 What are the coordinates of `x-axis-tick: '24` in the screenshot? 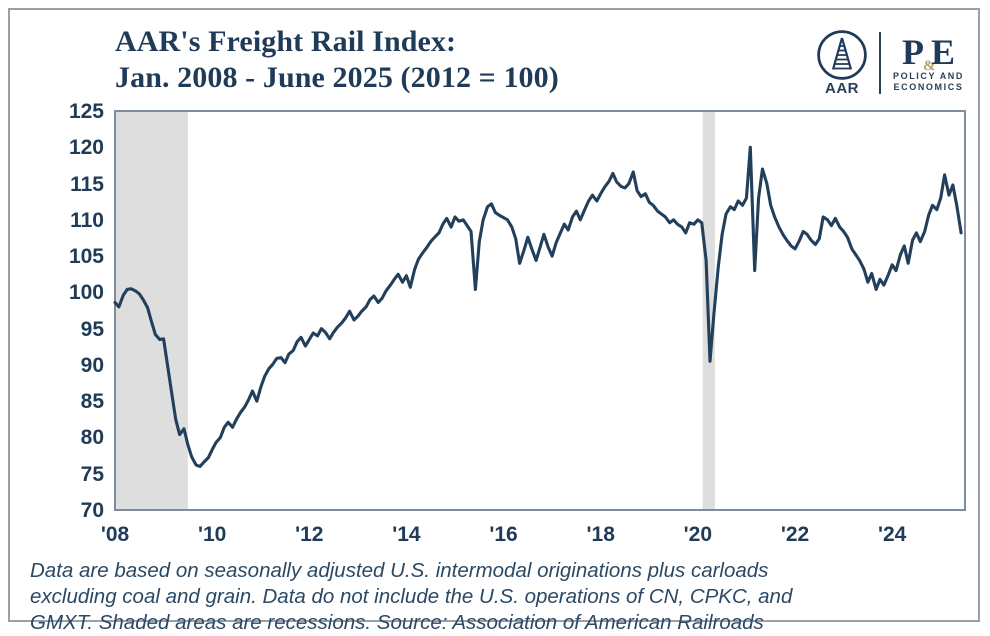 It's located at (892, 534).